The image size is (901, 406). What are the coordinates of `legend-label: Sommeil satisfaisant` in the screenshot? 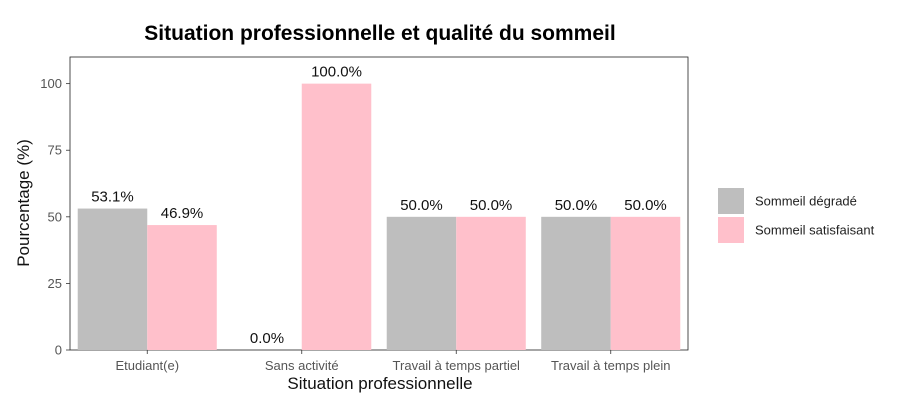 It's located at (815, 230).